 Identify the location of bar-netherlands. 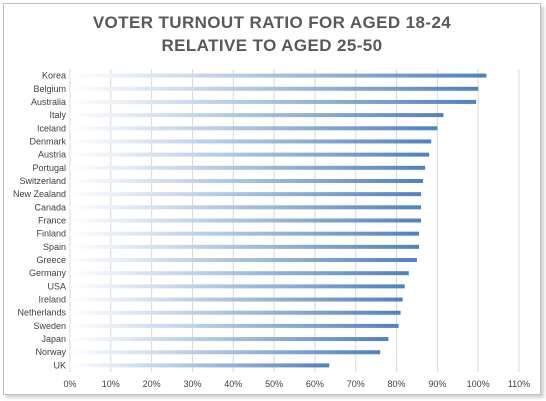
(235, 312).